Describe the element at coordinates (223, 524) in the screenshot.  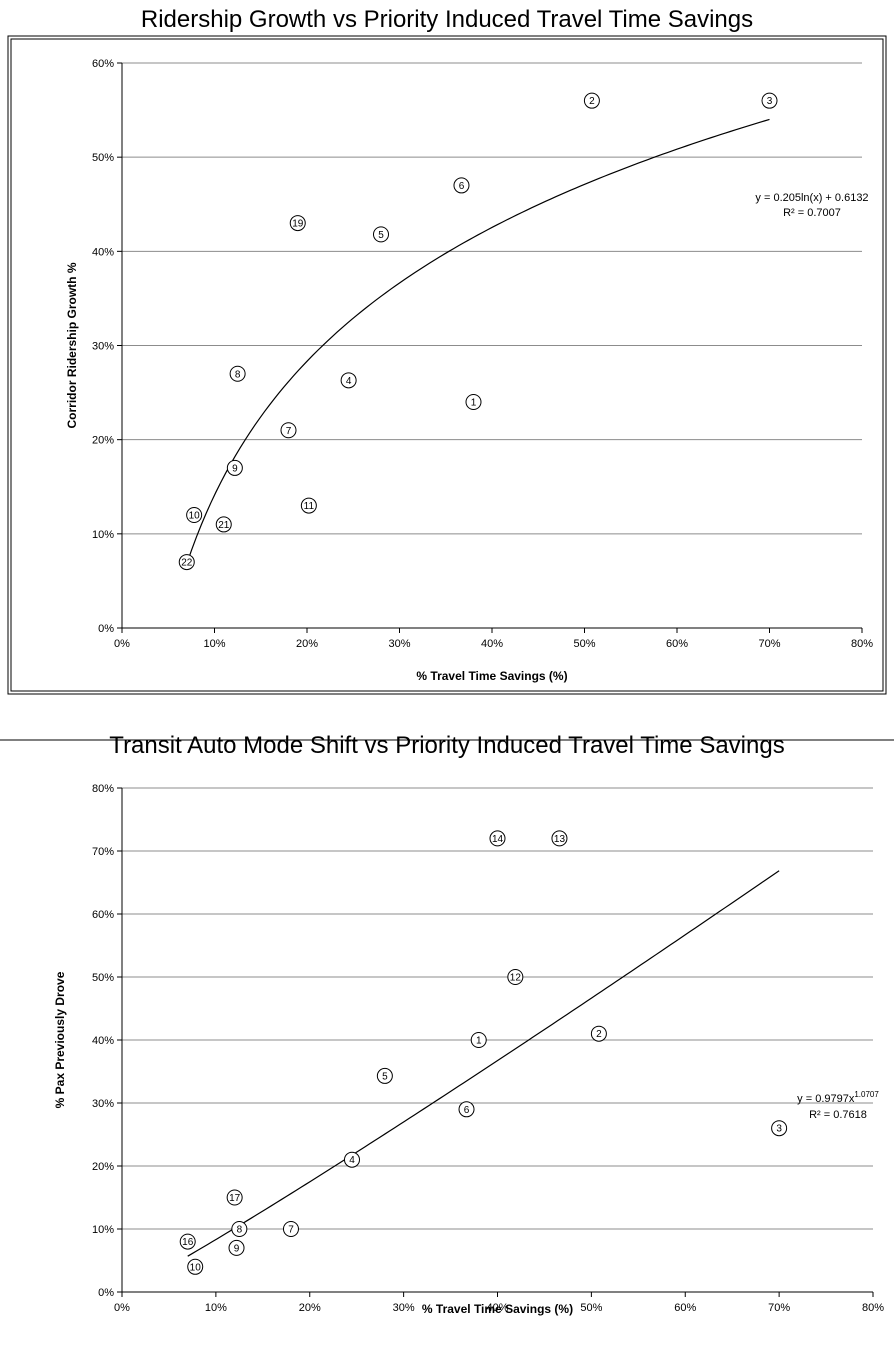
I see `data-point: 21` at that location.